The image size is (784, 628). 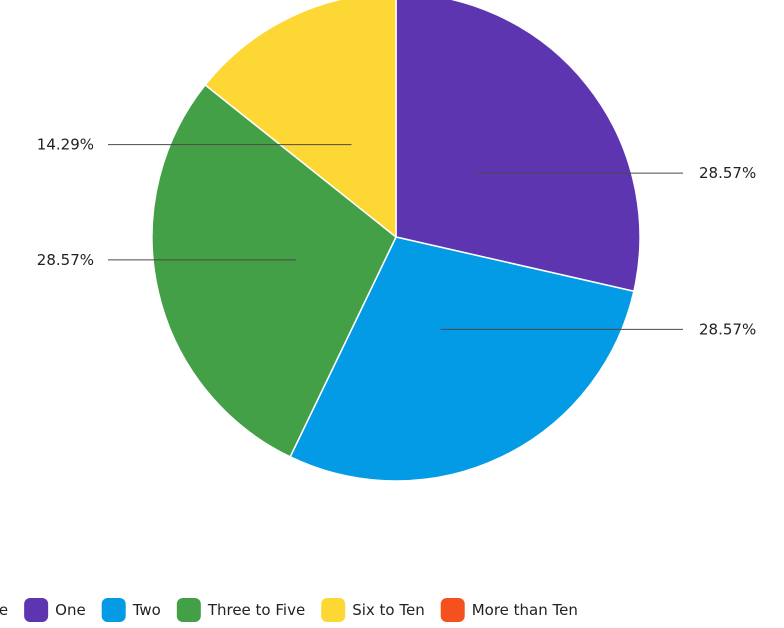 What do you see at coordinates (300, 119) in the screenshot?
I see `pie-slice-six-to-ten` at bounding box center [300, 119].